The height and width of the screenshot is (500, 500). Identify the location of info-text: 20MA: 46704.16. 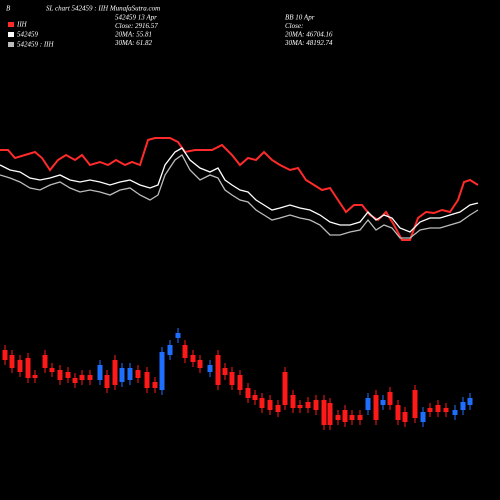
(309, 35).